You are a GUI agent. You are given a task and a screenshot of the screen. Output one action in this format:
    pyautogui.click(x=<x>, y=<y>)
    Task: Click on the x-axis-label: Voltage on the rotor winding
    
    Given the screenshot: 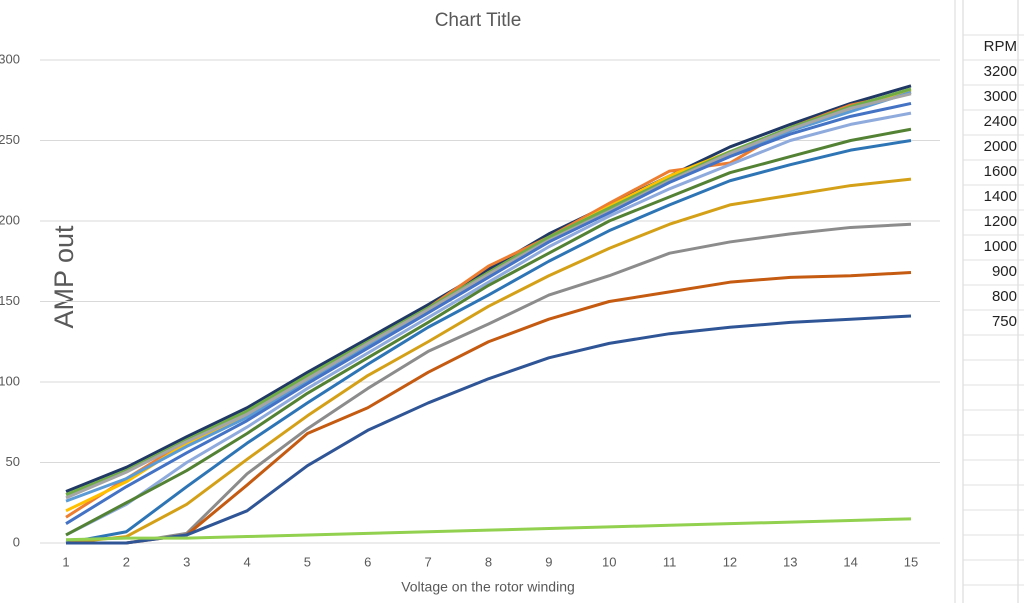 What is the action you would take?
    pyautogui.click(x=488, y=587)
    